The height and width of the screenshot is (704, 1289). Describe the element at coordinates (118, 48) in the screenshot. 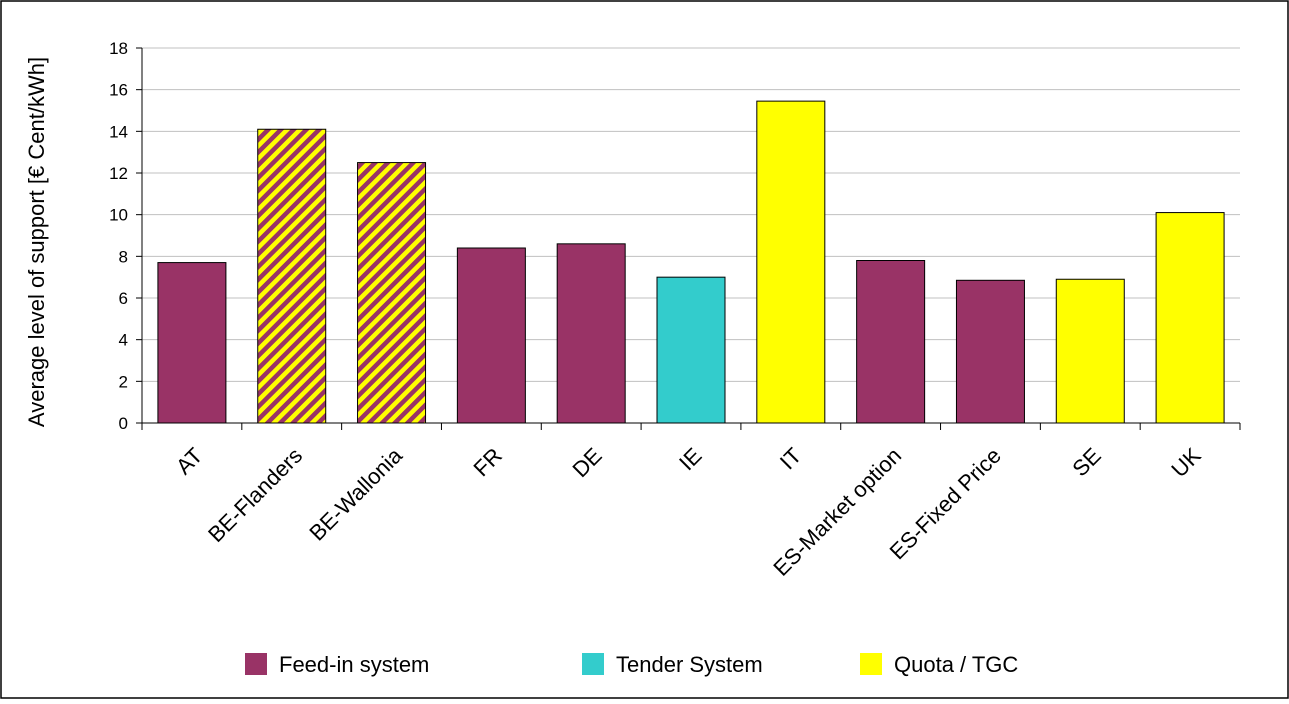

I see `y-tick-label: 18` at that location.